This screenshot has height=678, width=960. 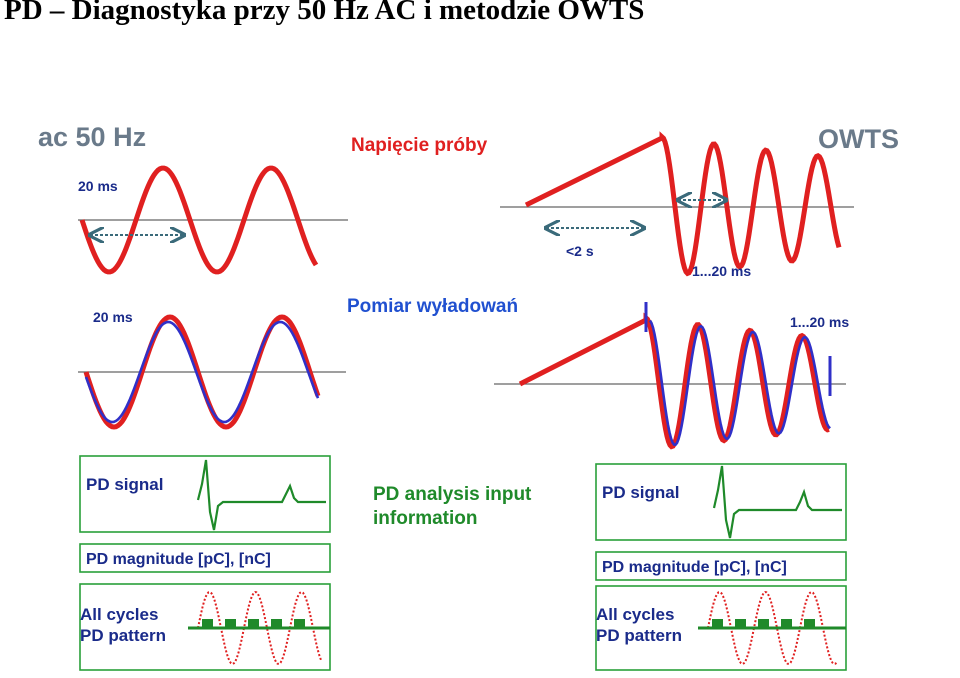 I want to click on right-pd-signal-label: PD signal, so click(x=640, y=492).